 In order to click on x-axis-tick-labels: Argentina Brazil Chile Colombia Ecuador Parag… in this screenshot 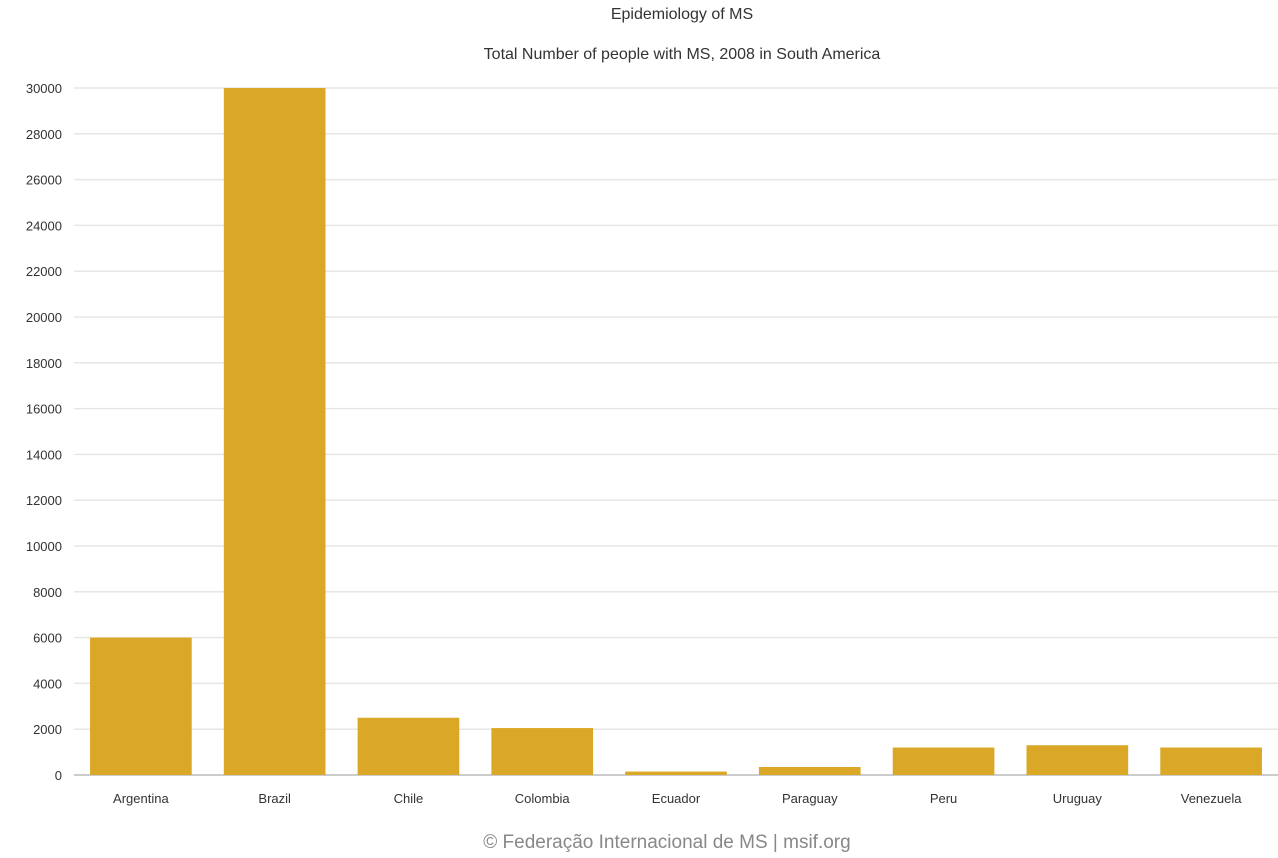, I will do `click(677, 798)`.